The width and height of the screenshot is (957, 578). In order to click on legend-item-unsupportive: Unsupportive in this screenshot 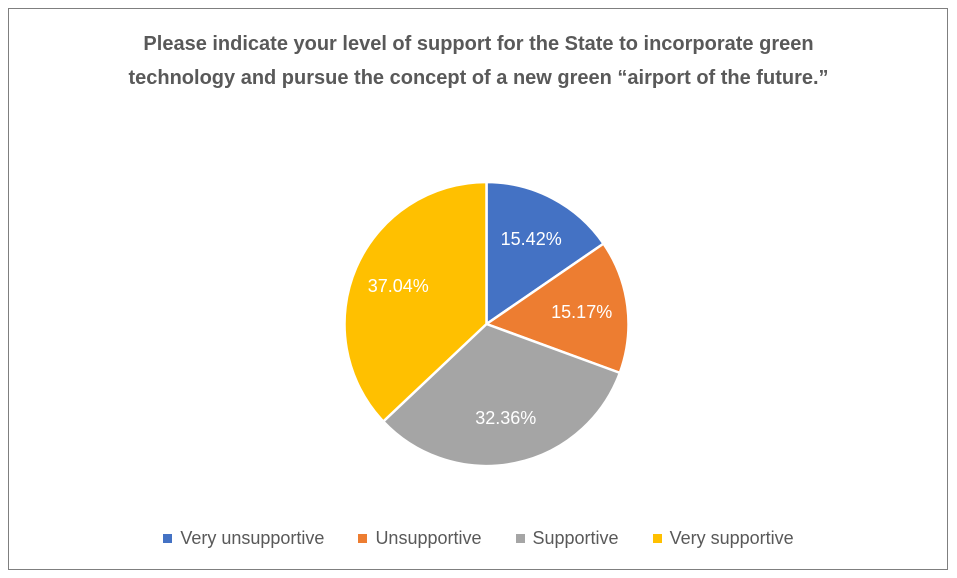, I will do `click(420, 538)`.